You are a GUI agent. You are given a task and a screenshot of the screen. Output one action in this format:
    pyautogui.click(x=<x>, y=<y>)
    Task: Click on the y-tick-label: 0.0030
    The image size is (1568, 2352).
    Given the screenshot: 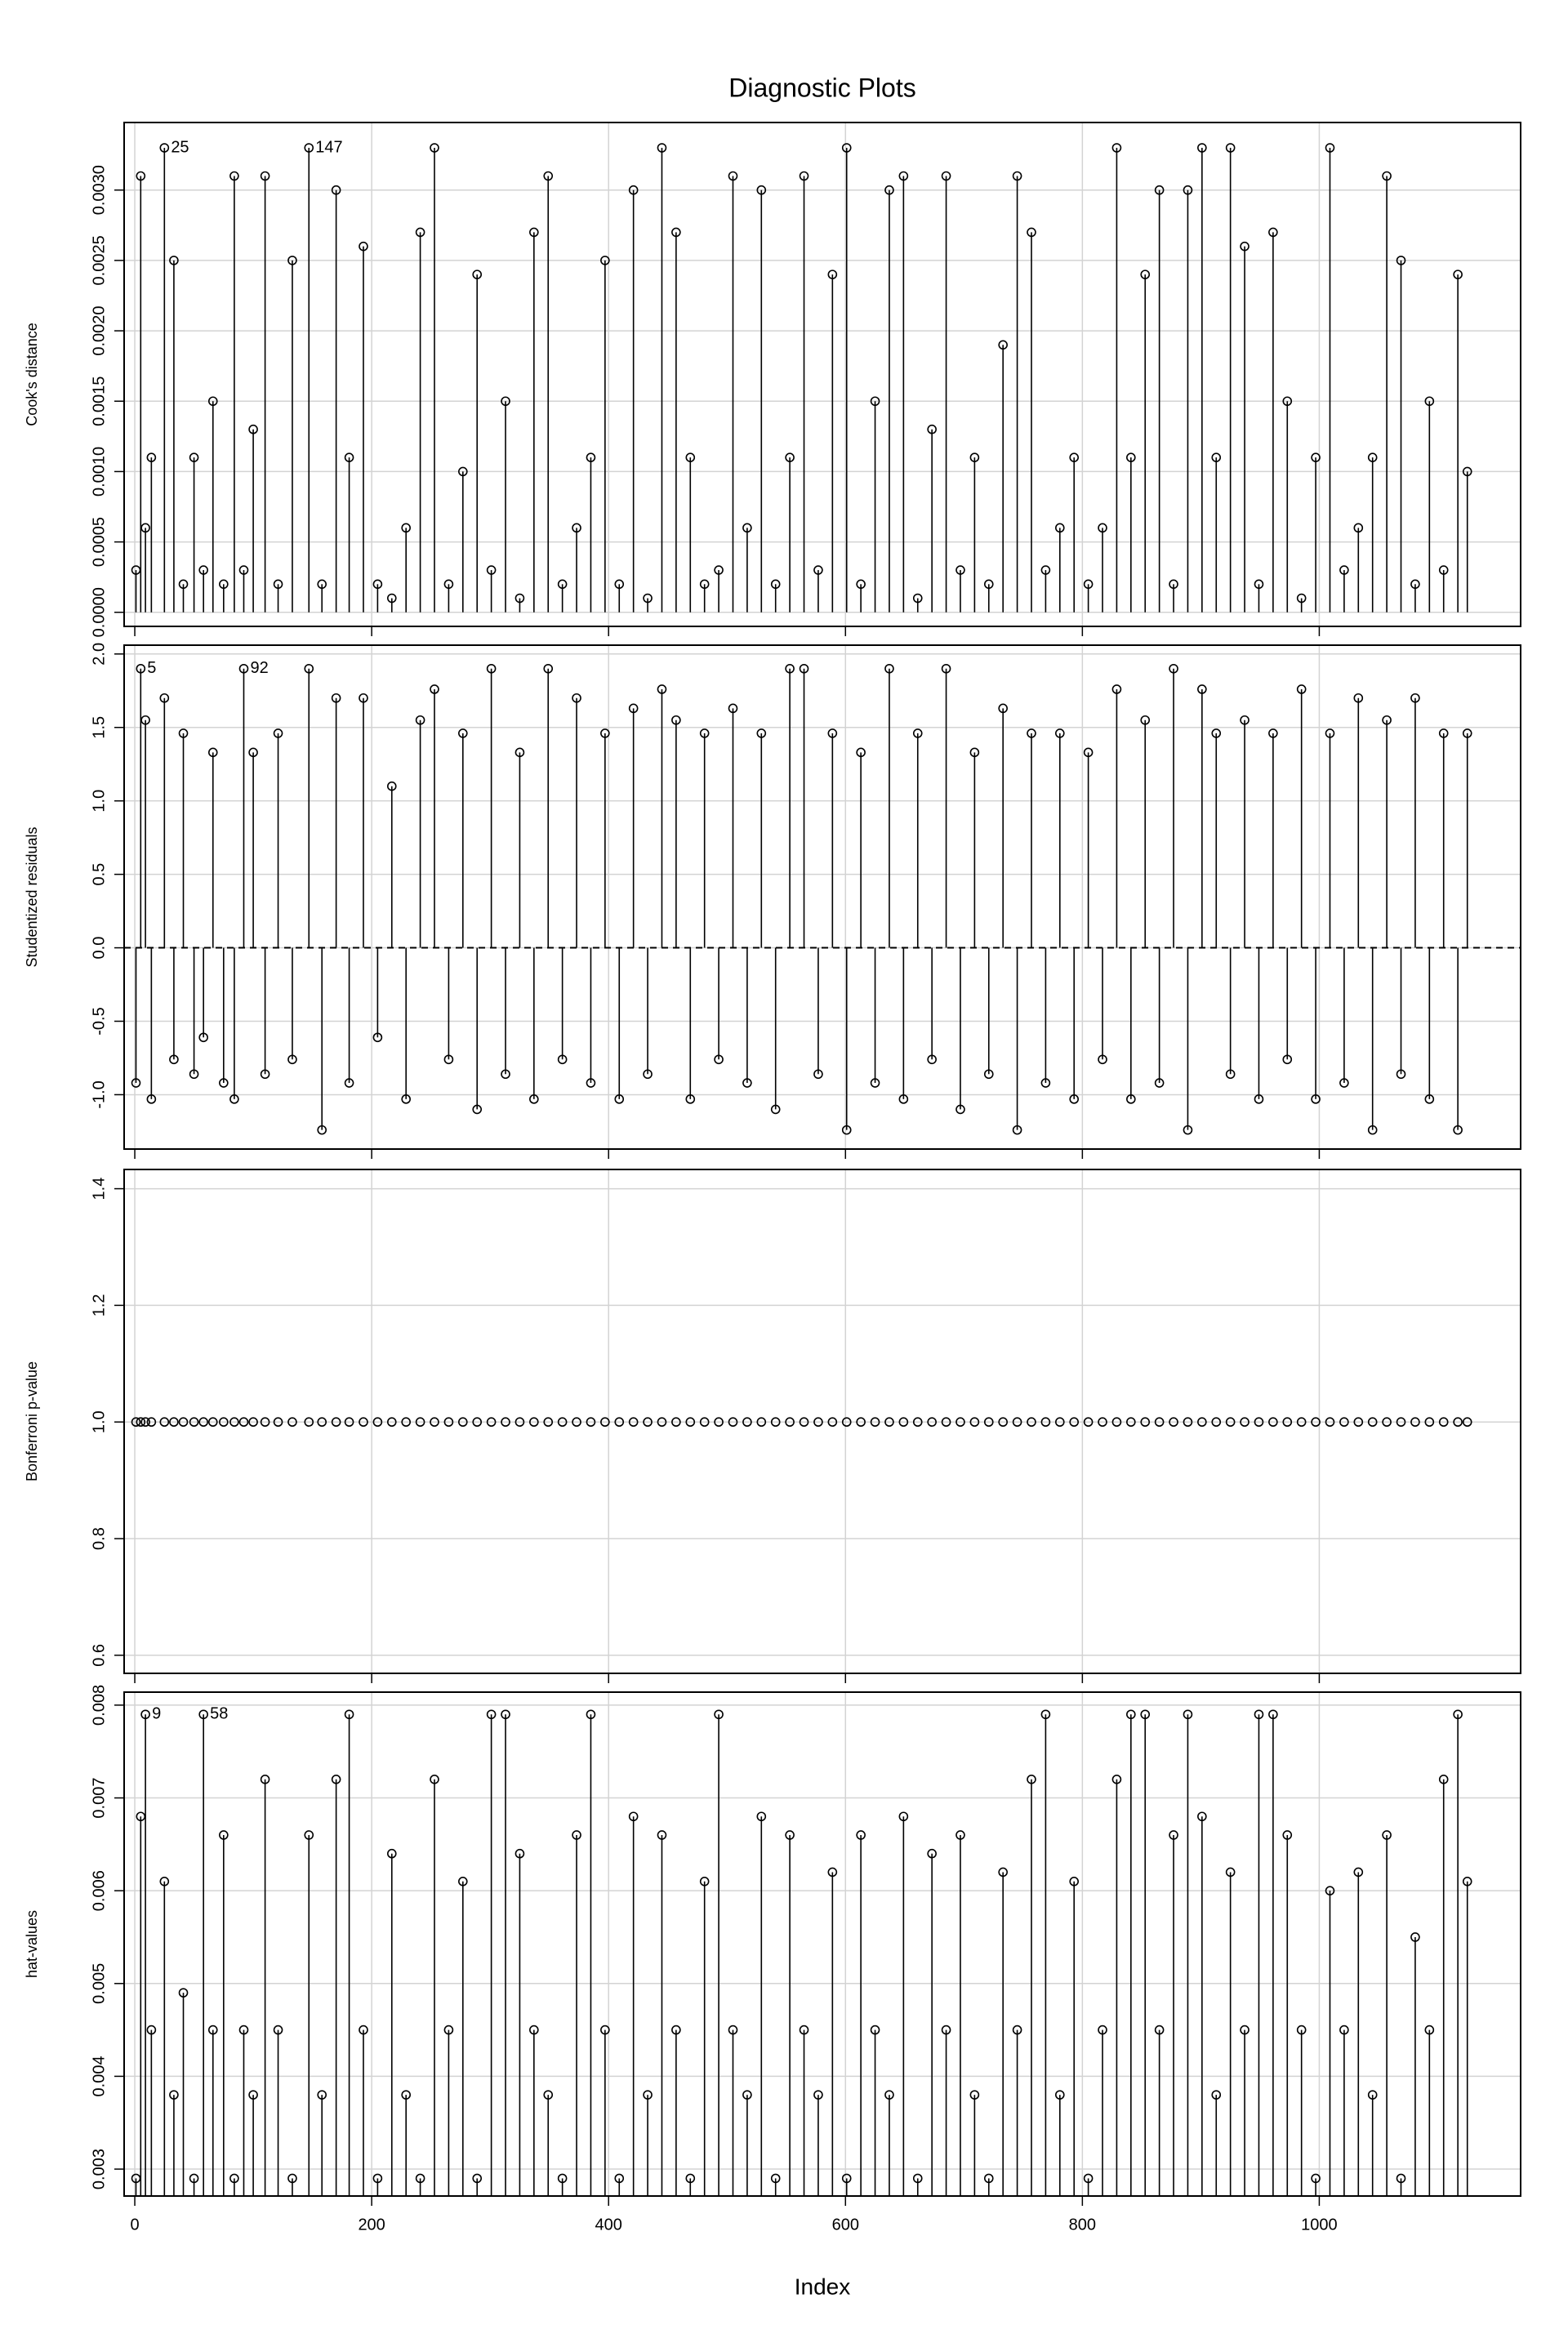 What is the action you would take?
    pyautogui.click(x=99, y=190)
    